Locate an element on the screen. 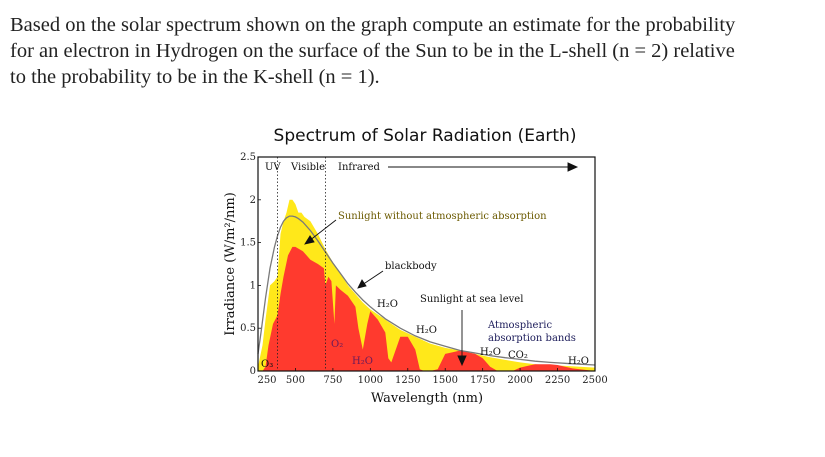 This screenshot has width=825, height=457. y-axis-label: Irradiance (W/m²/nm) is located at coordinates (230, 264).